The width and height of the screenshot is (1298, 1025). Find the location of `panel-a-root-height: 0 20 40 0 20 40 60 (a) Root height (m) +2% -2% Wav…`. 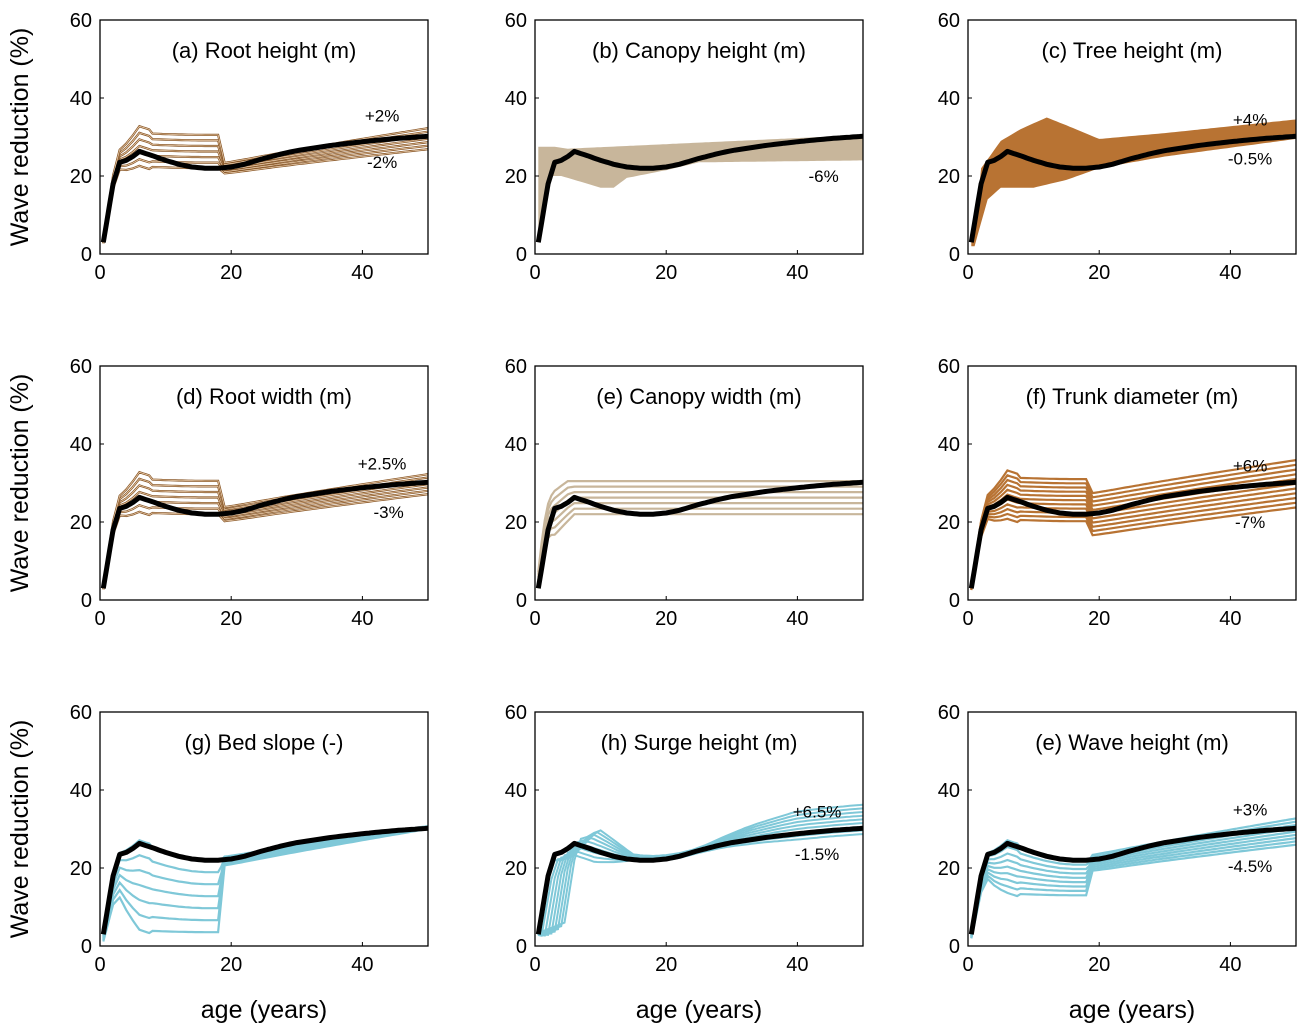

panel-a-root-height: 0 20 40 0 20 40 60 (a) Root height (m) +2% -2% Wav… is located at coordinates (217, 147).